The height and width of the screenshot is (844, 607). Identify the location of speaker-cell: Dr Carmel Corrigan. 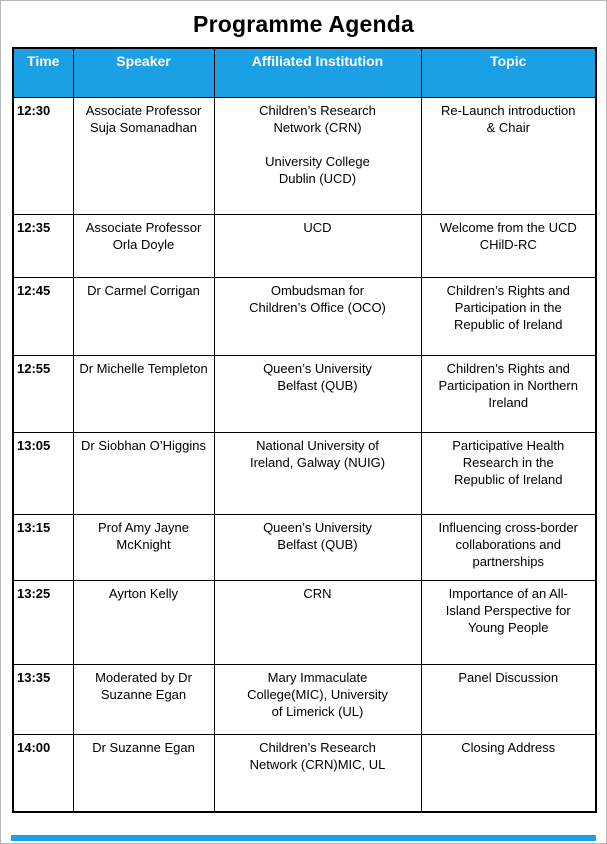
(143, 316).